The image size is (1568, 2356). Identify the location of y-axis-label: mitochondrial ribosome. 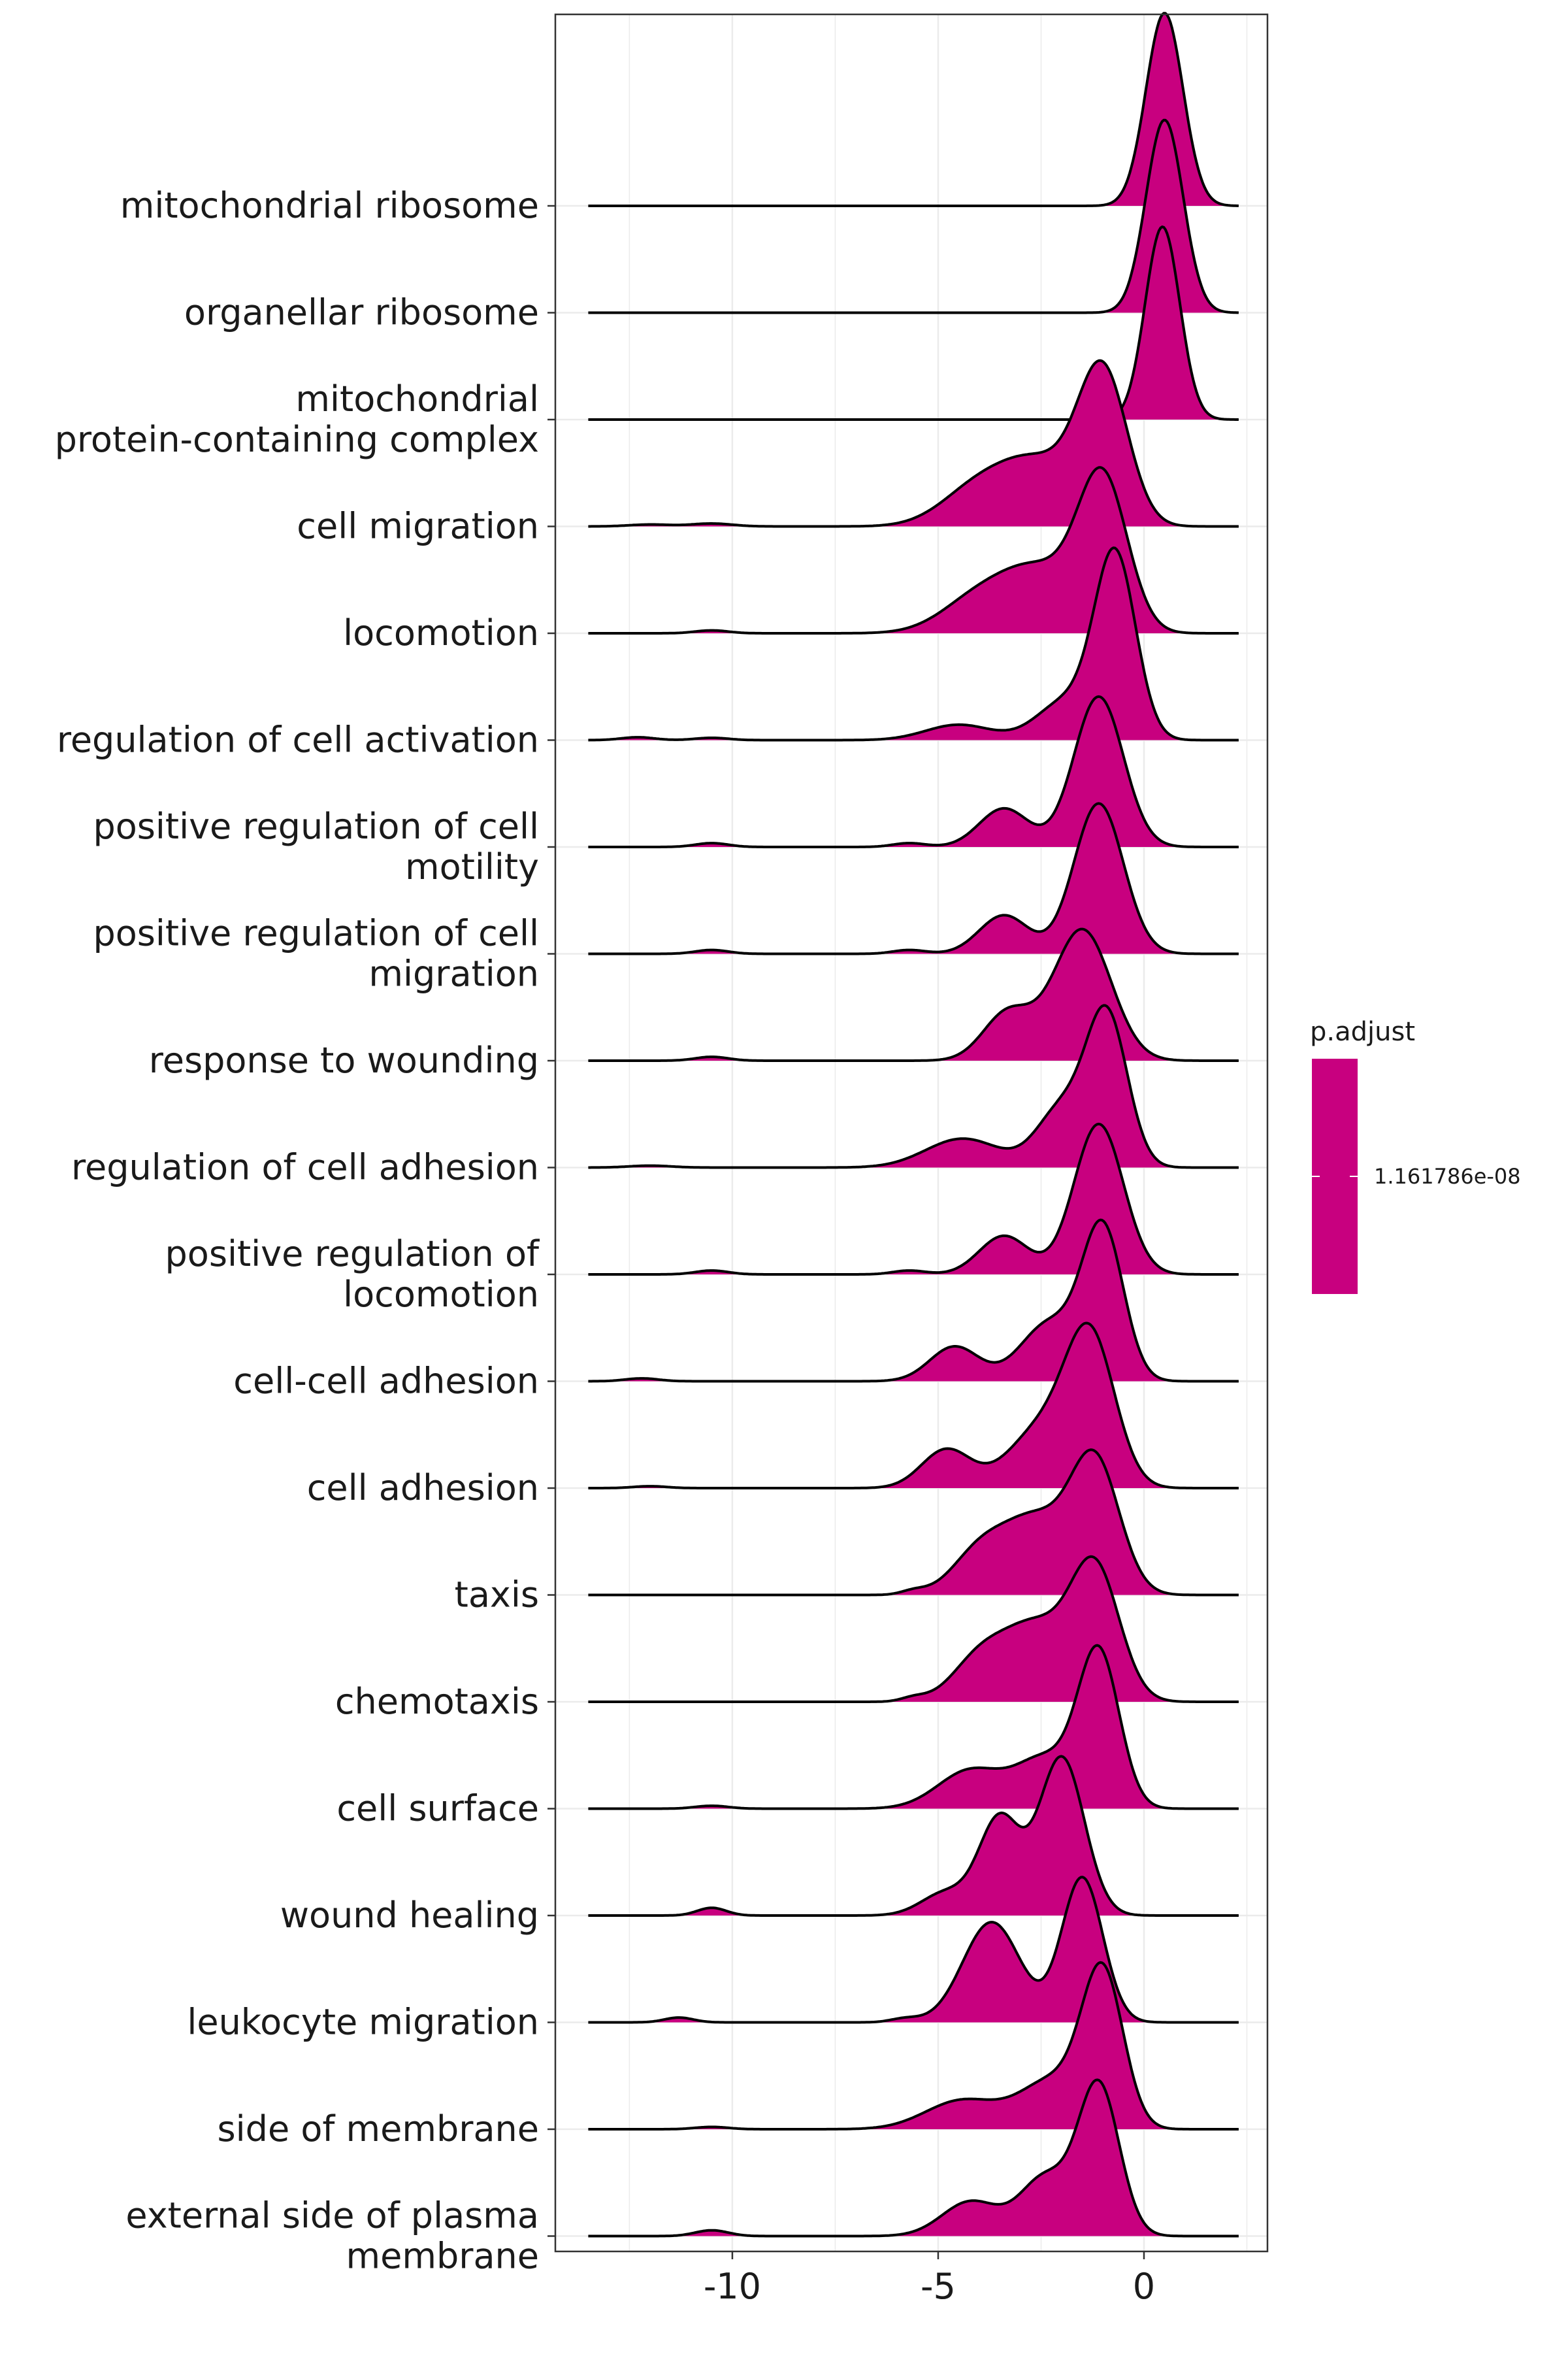
(329, 206).